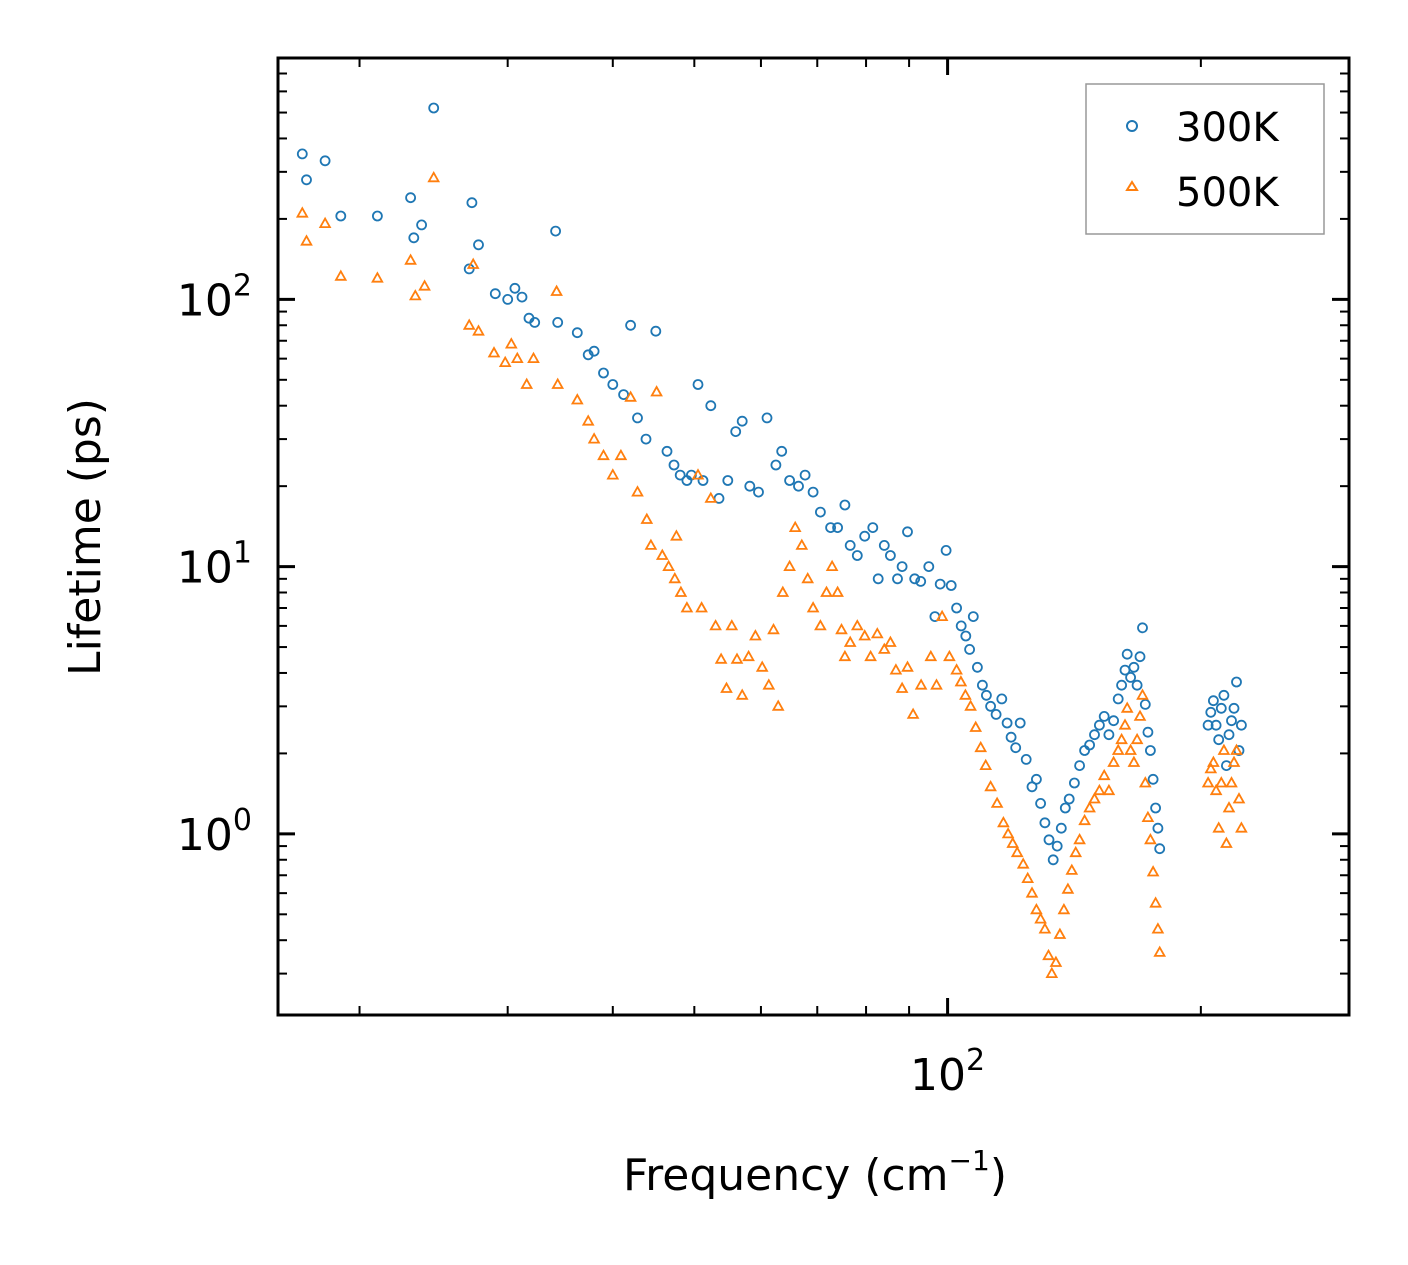  I want to click on x-axis-title: Frequency (cm−1), so click(815, 1172).